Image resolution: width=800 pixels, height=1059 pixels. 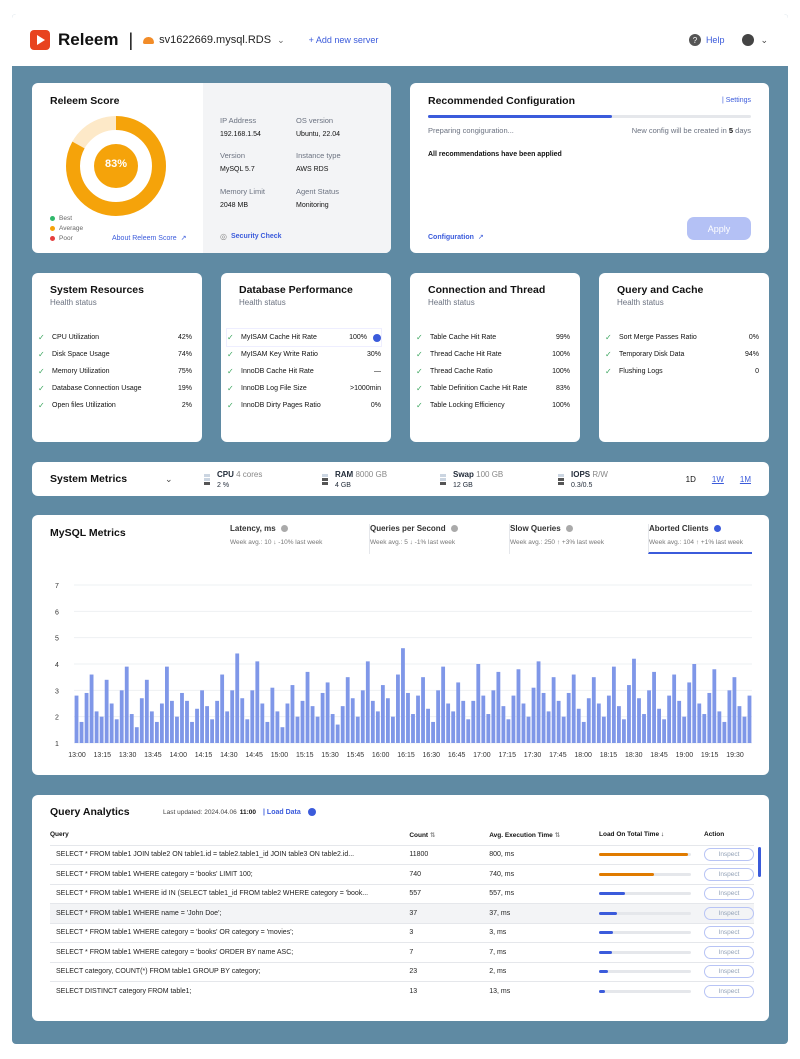 I want to click on add-server-link: + Add new server, so click(x=343, y=40).